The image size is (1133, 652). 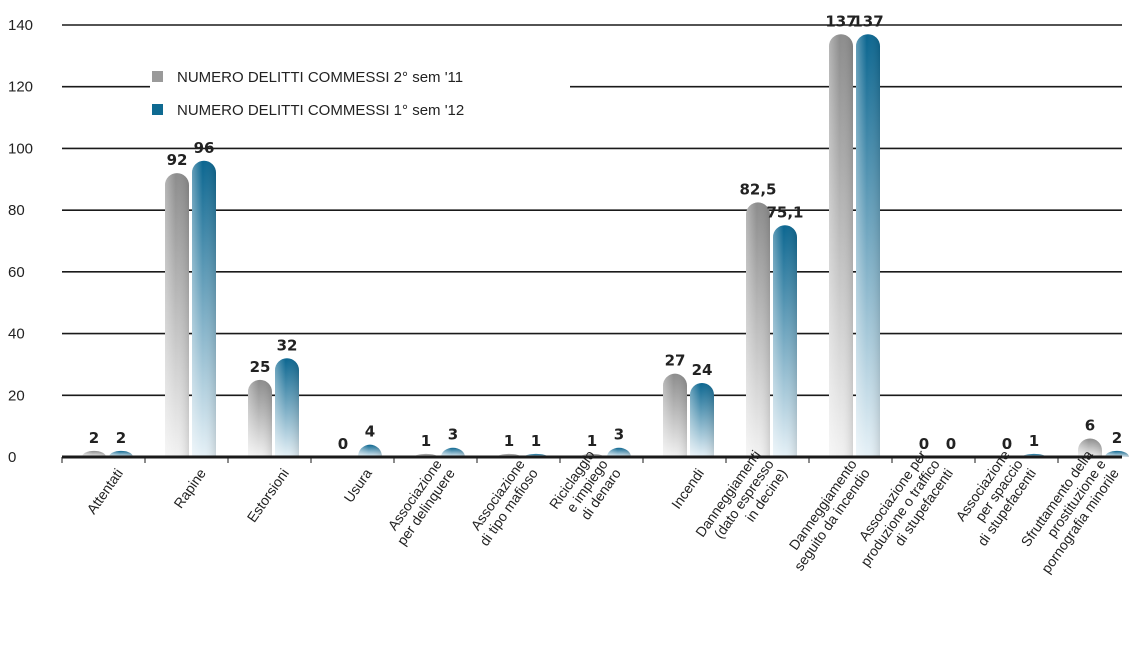 I want to click on y-tick-label: 80, so click(x=16, y=210).